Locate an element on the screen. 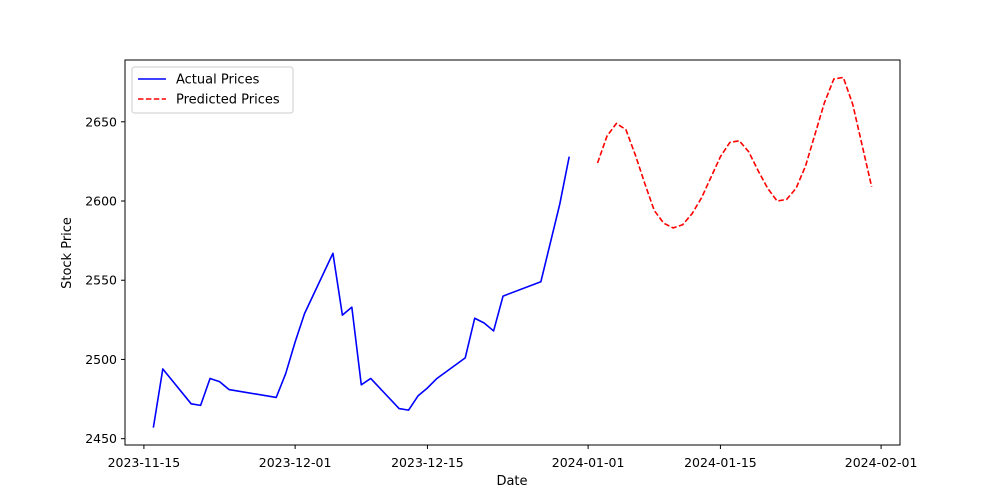  x-tick-label: 2024-01-01 is located at coordinates (588, 462).